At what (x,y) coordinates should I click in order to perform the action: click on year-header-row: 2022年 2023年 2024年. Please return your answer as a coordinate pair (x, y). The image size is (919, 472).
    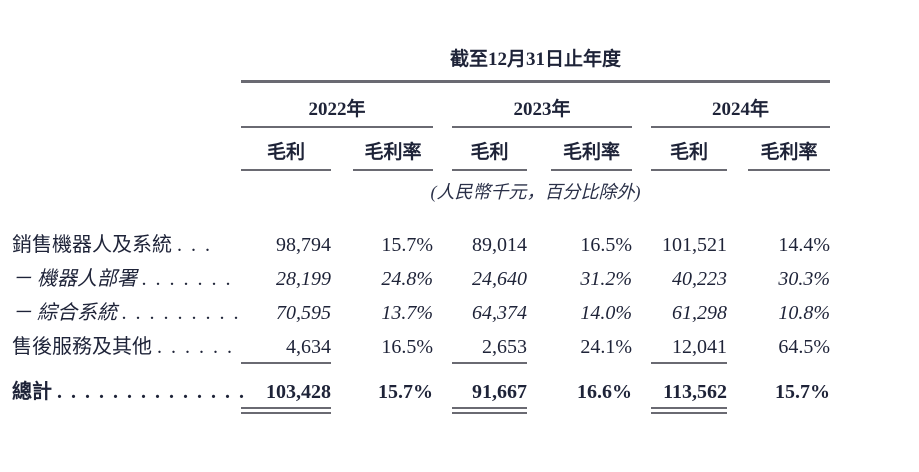
    Looking at the image, I should click on (421, 111).